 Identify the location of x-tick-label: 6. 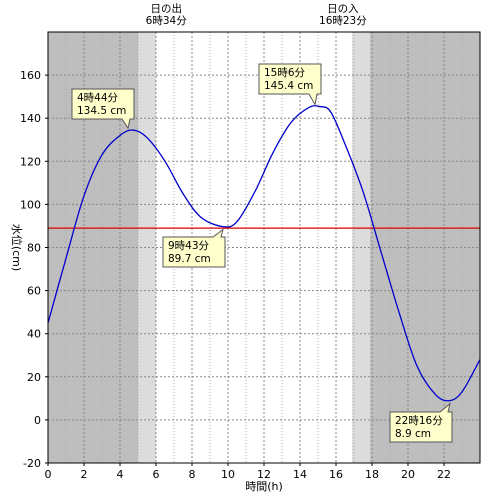
(156, 474).